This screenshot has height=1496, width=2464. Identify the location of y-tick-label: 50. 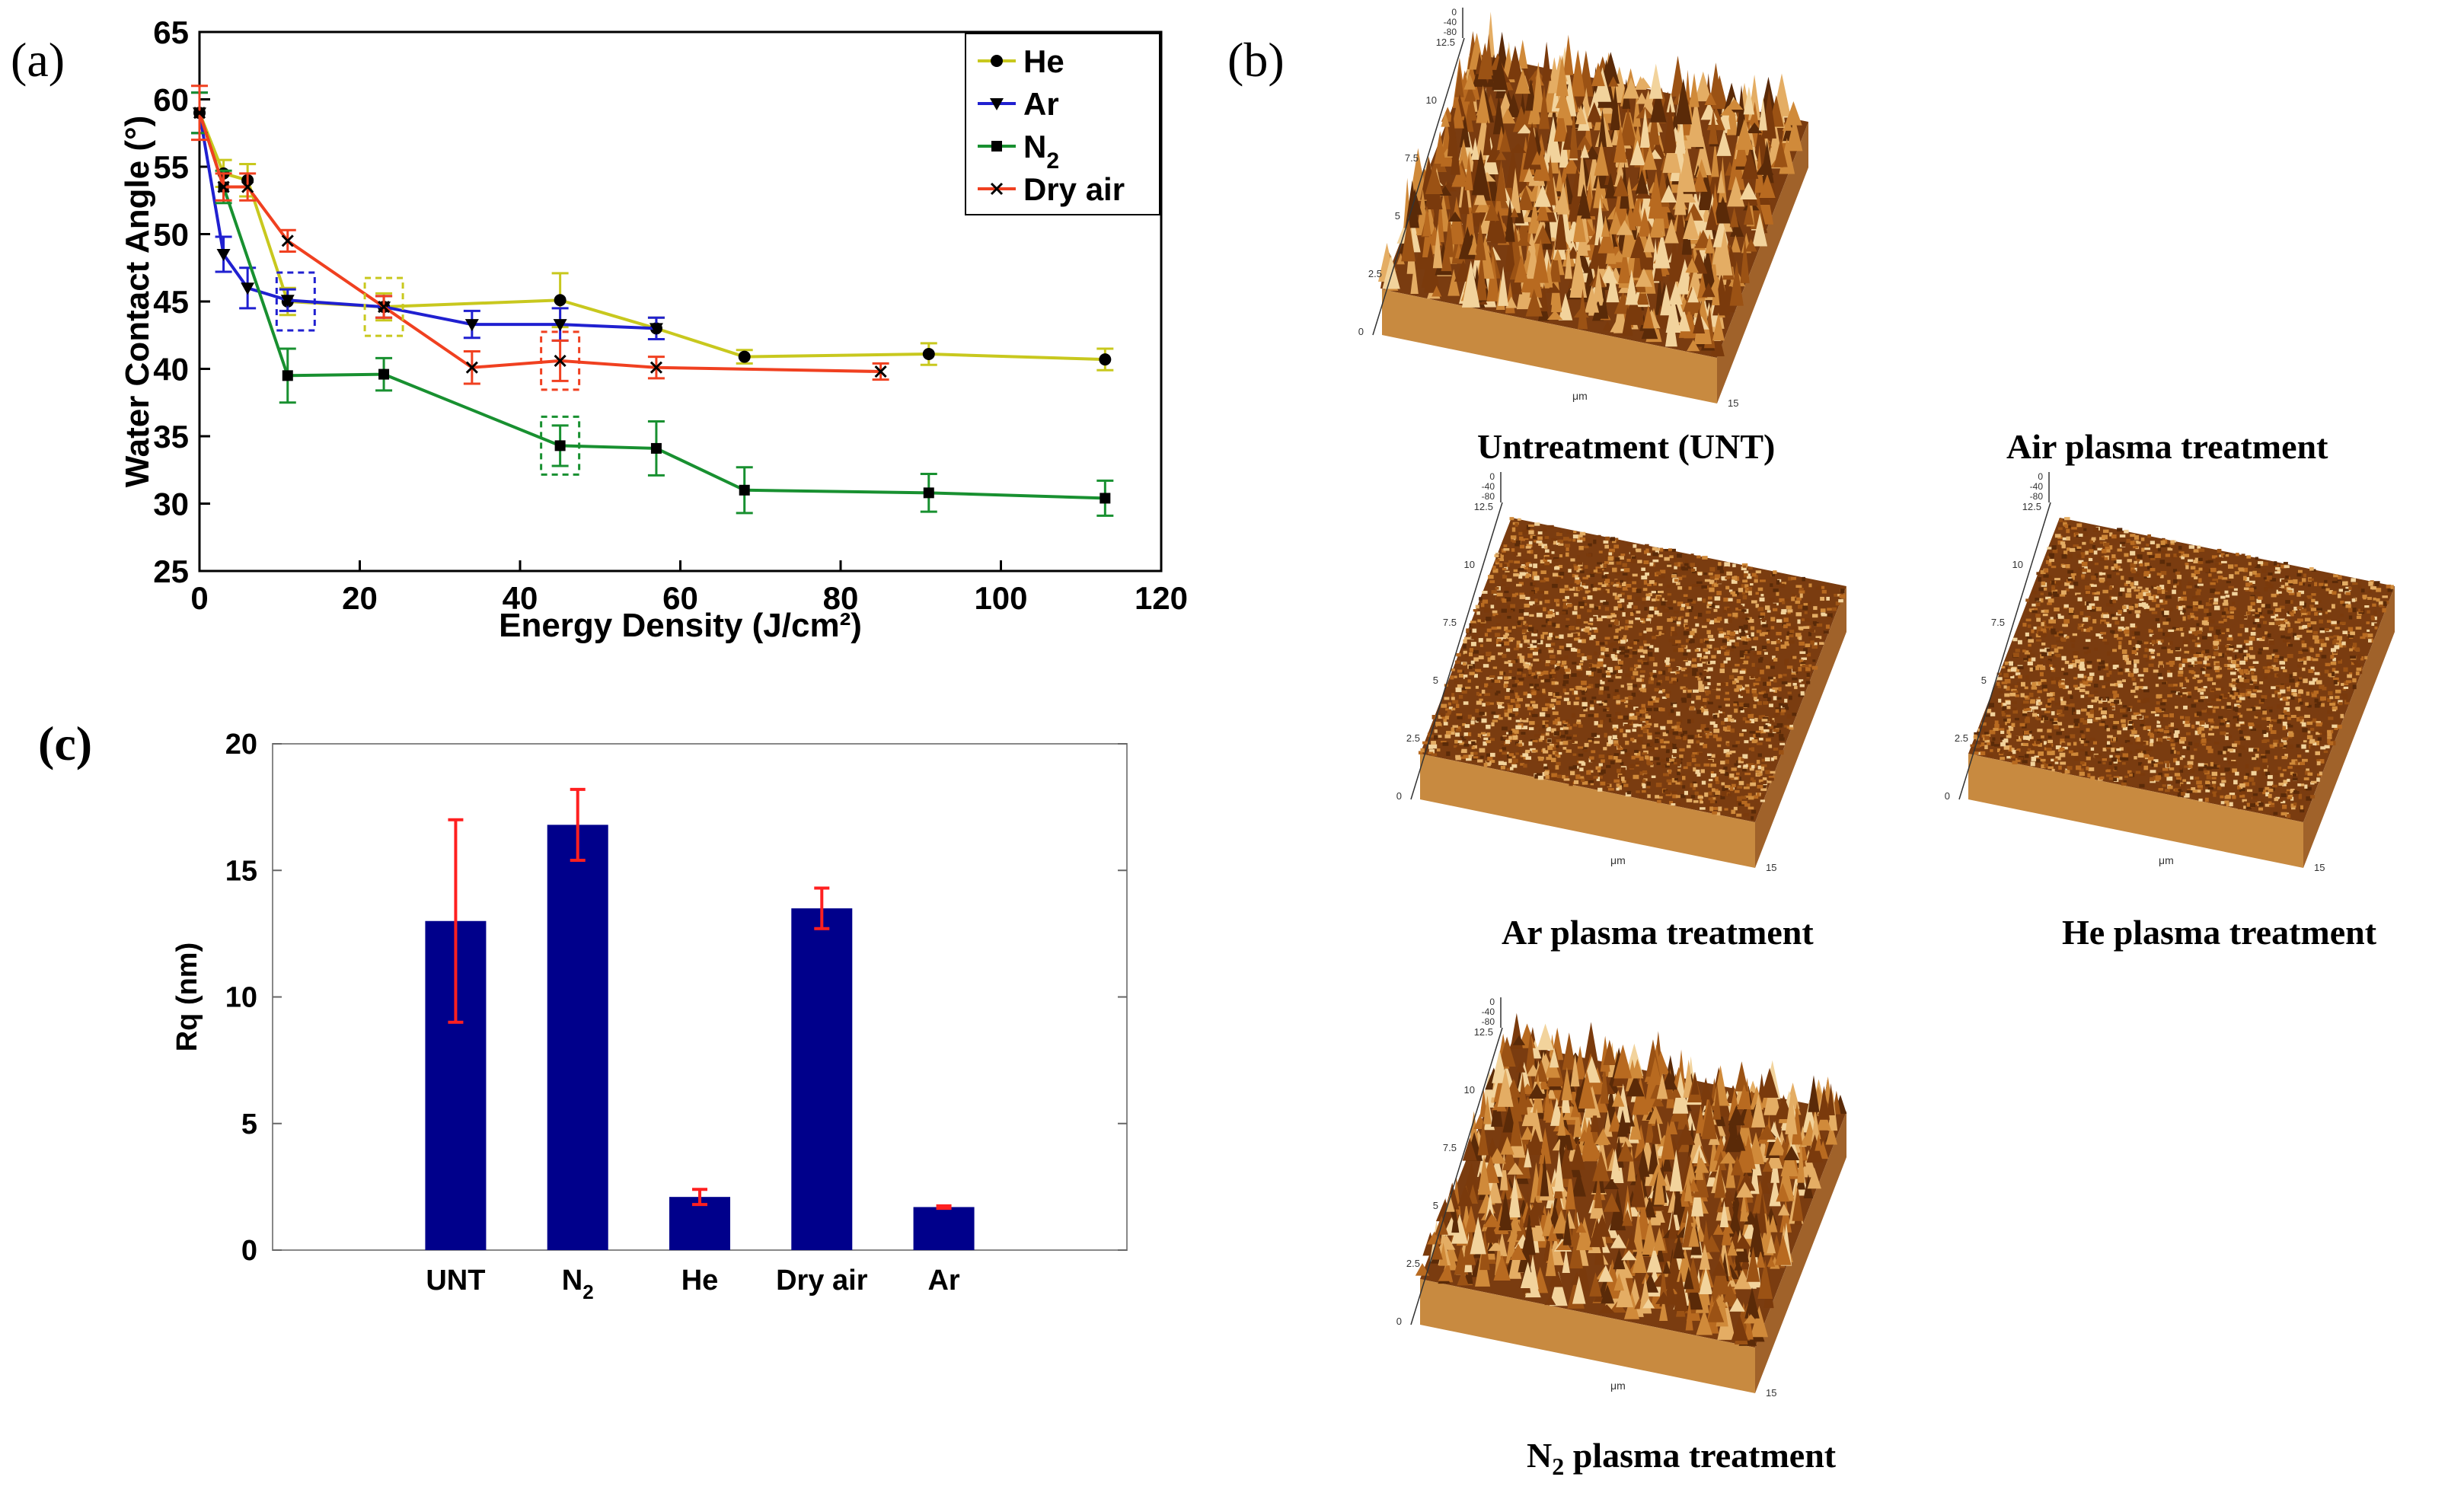
(171, 235).